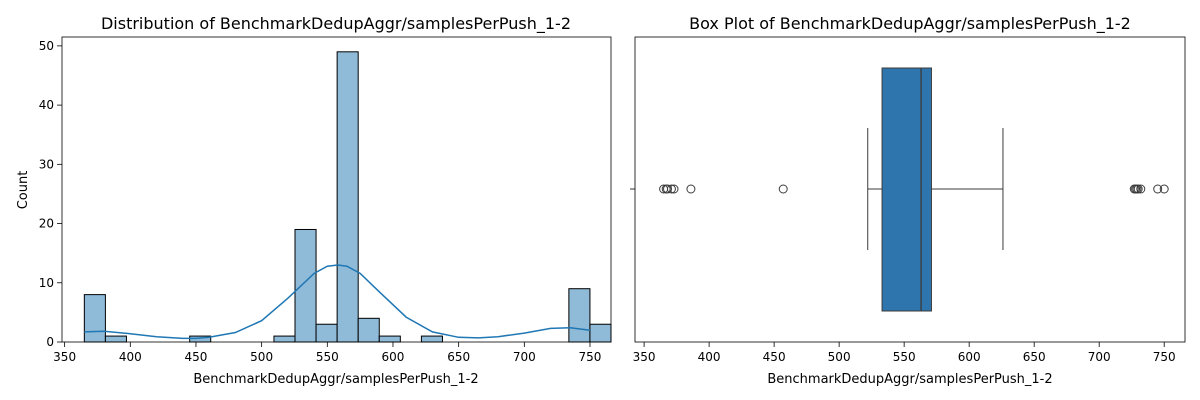  Describe the element at coordinates (335, 379) in the screenshot. I see `histogram-x-label: BenchmarkDedupAggr/samplesPerPush_1-2` at that location.